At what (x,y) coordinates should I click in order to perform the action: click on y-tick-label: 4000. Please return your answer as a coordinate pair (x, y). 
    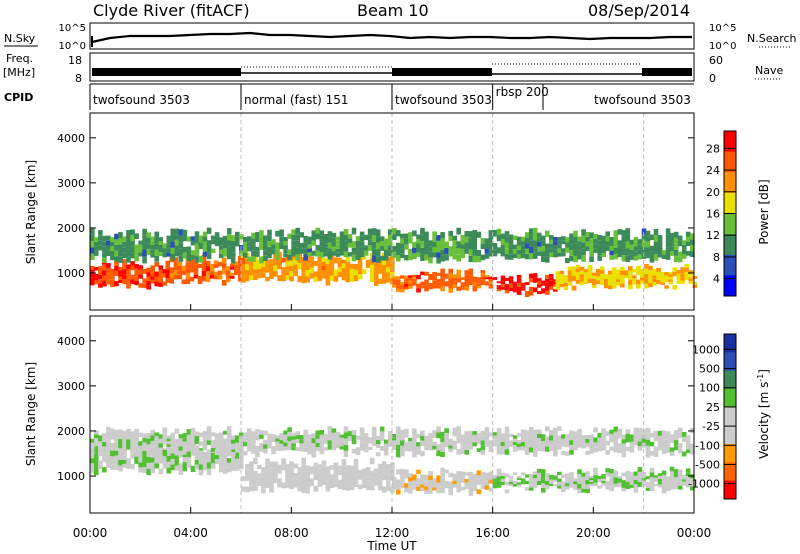
    Looking at the image, I should click on (71, 341).